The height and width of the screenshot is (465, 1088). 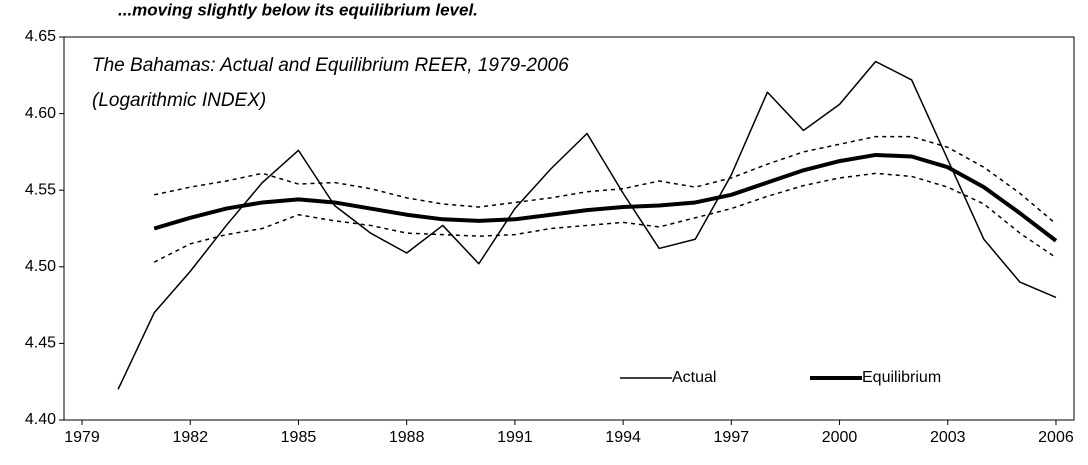 I want to click on x-tick-label: 1991, so click(x=515, y=437).